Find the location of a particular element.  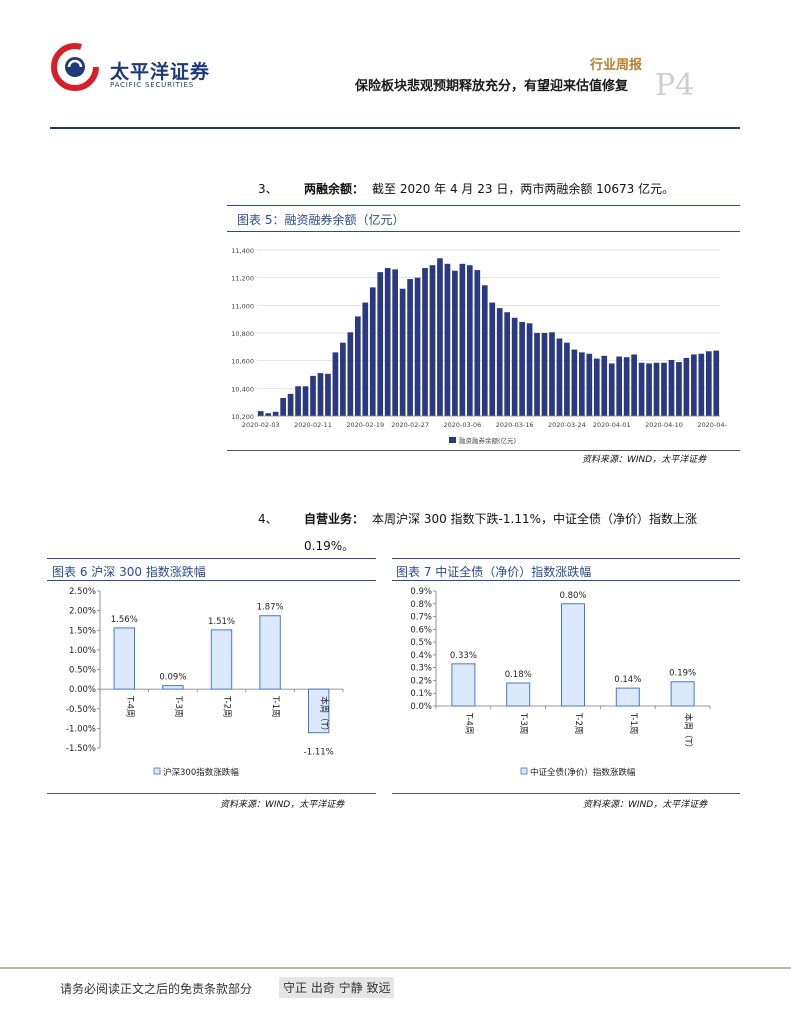

x-tick-label: 2020-03-16 is located at coordinates (515, 425).